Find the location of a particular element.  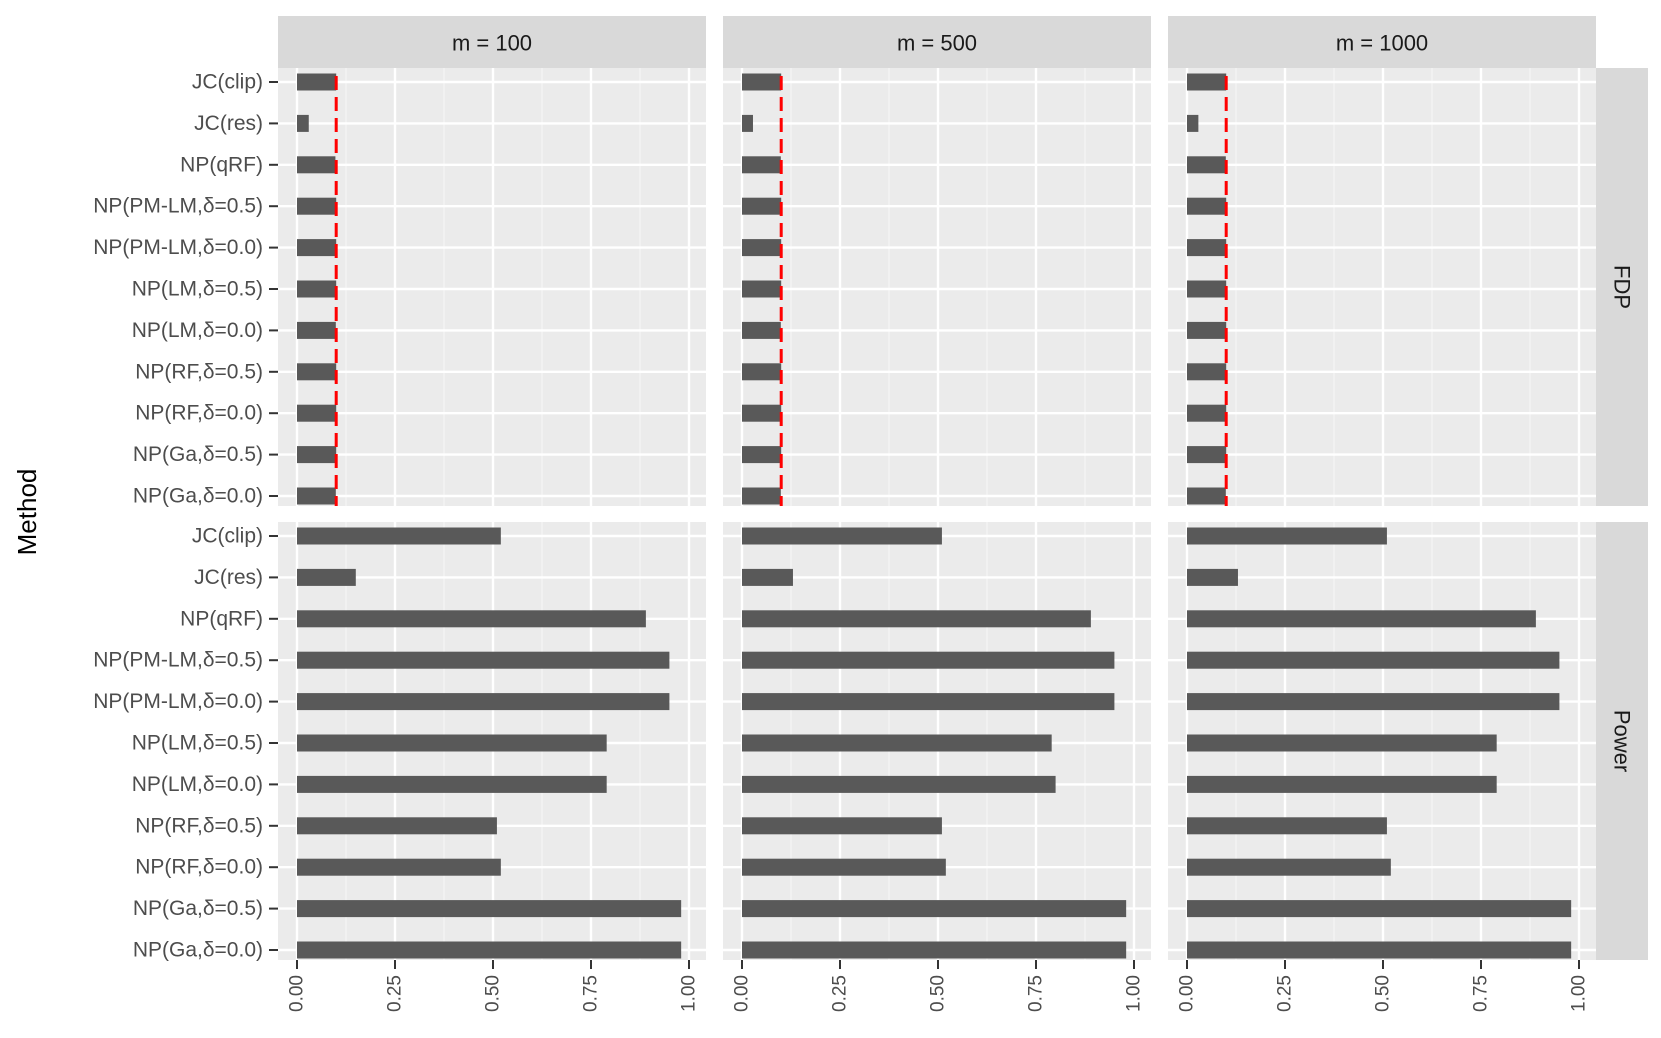

method-label-power-np-pm-lm-0-5: NP(PM-LM,δ=0.5) is located at coordinates (178, 660).